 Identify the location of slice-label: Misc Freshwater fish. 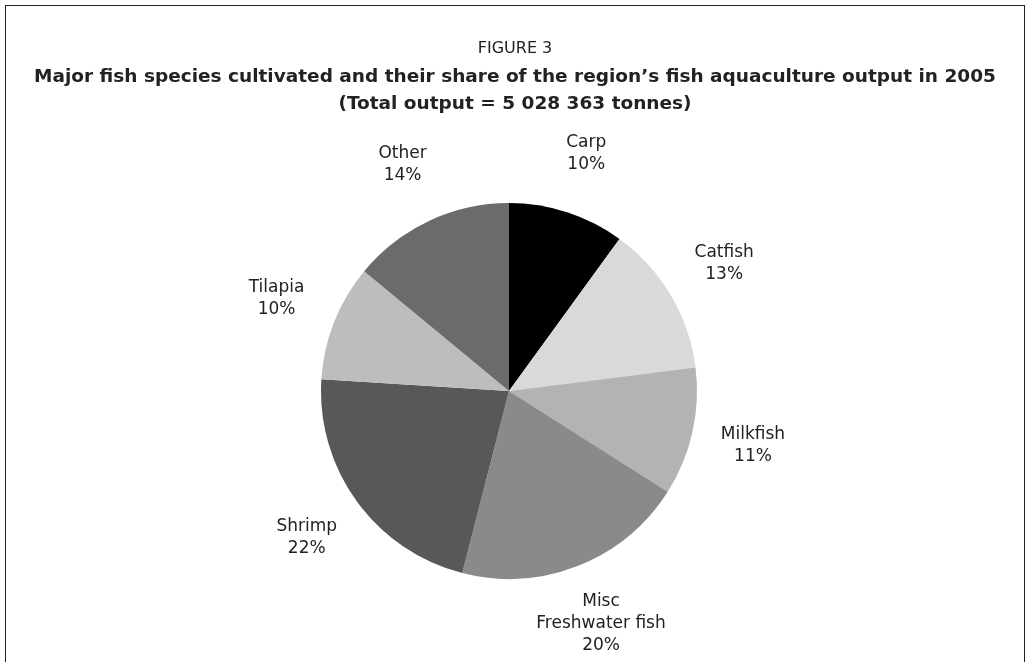
(601, 610).